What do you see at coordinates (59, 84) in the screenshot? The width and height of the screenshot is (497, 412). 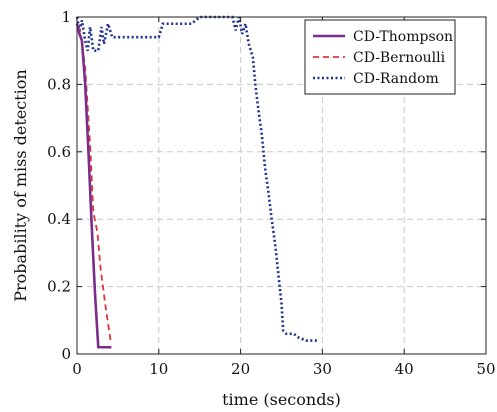 I see `y-tick-label-4: 0.8` at bounding box center [59, 84].